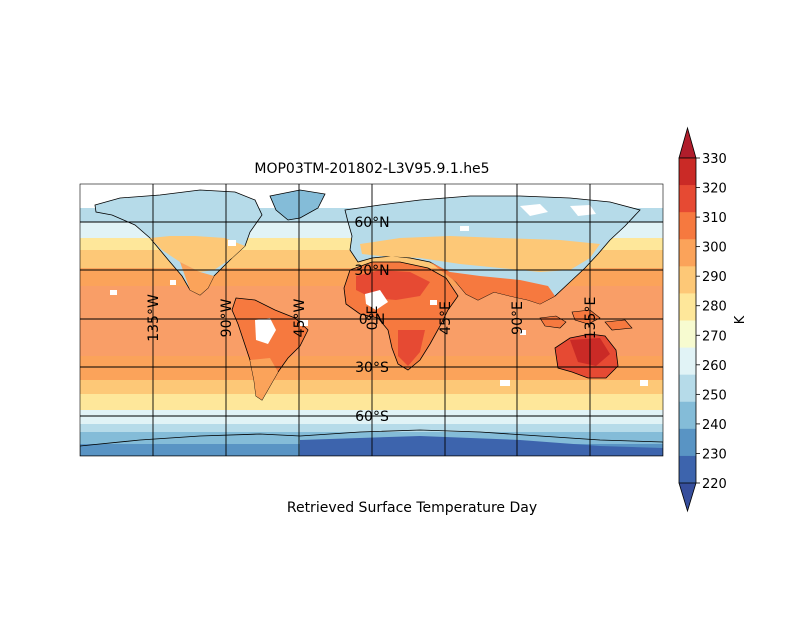 The width and height of the screenshot is (800, 640). What do you see at coordinates (297, 205) in the screenshot?
I see `land-greenland` at bounding box center [297, 205].